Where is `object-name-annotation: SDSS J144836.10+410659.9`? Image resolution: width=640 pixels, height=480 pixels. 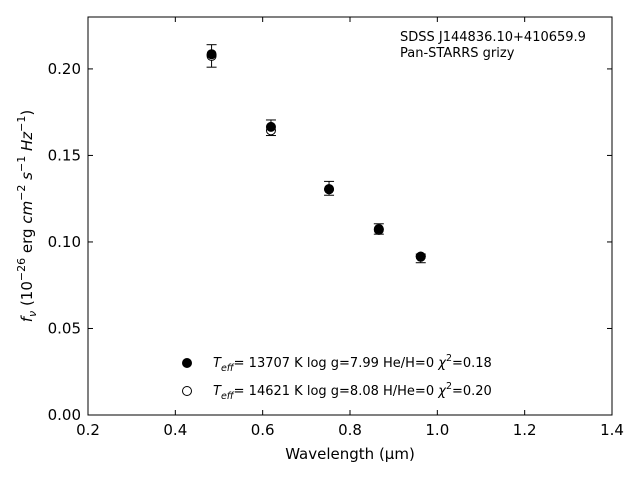
object-name-annotation: SDSS J144836.10+410659.9 is located at coordinates (493, 37).